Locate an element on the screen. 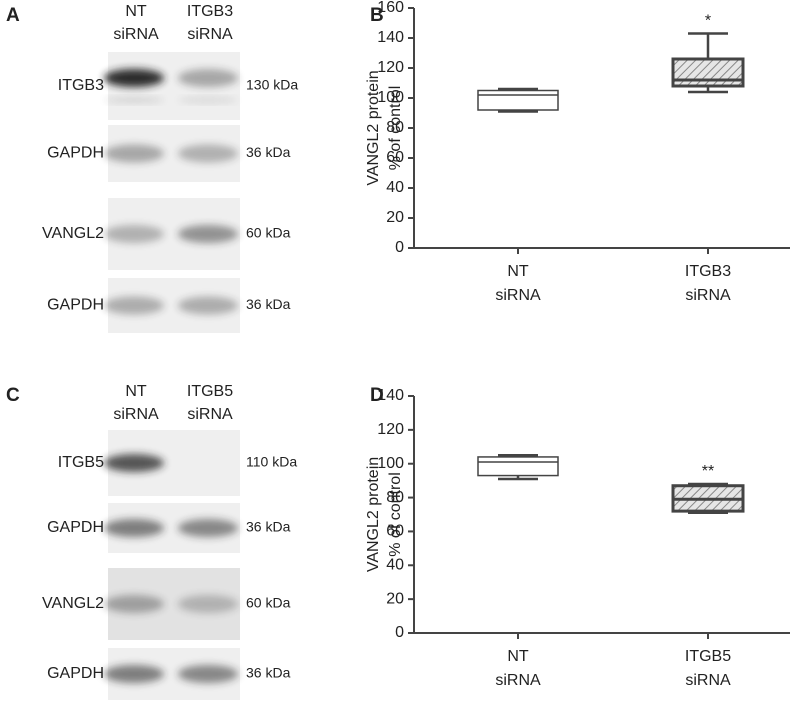 The width and height of the screenshot is (800, 706). panel-label: B is located at coordinates (377, 15).